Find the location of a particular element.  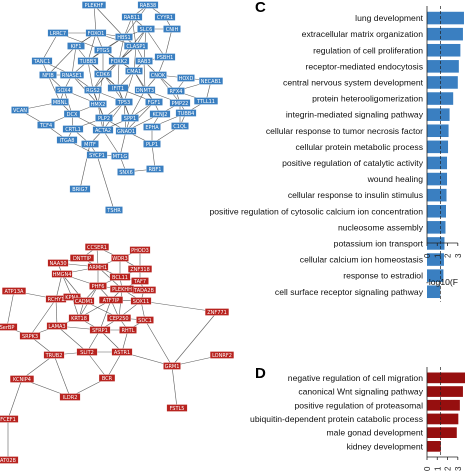

blue-node: RBF1 is located at coordinates (155, 169).